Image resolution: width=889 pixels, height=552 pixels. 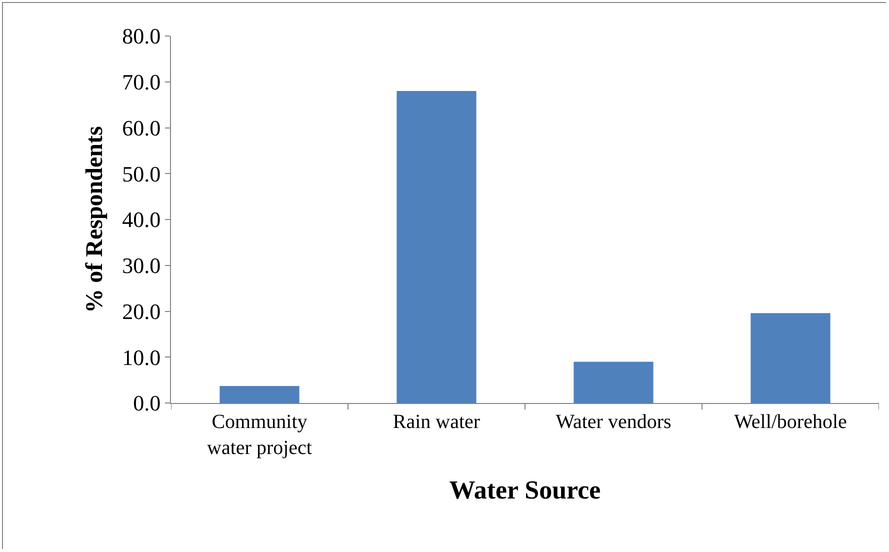 I want to click on y-tick-label: 80.0, so click(x=141, y=36).